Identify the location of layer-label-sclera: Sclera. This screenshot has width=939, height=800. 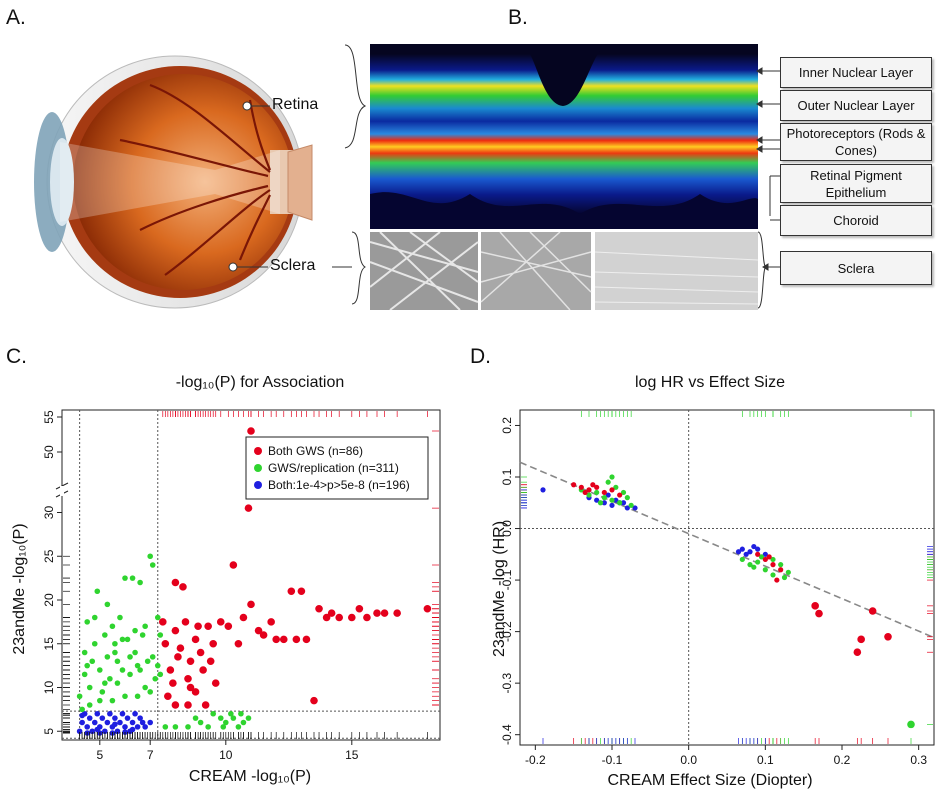
(856, 268).